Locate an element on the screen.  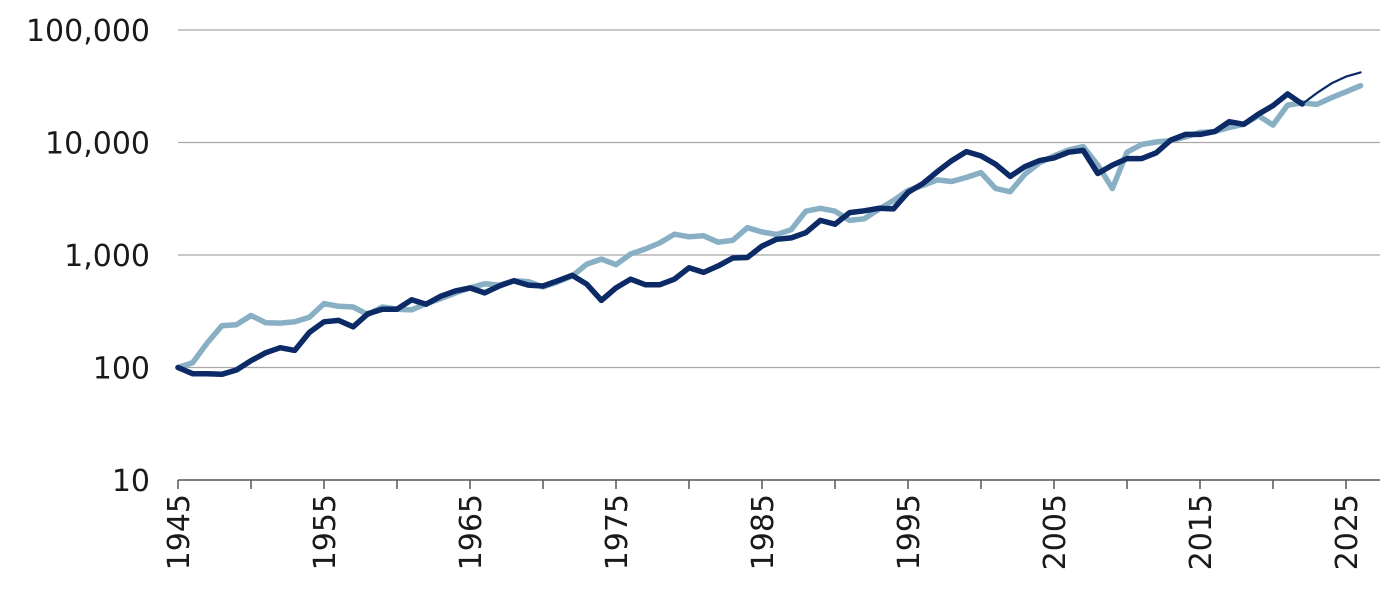
x-tick-label: 1955 is located at coordinates (325, 532).